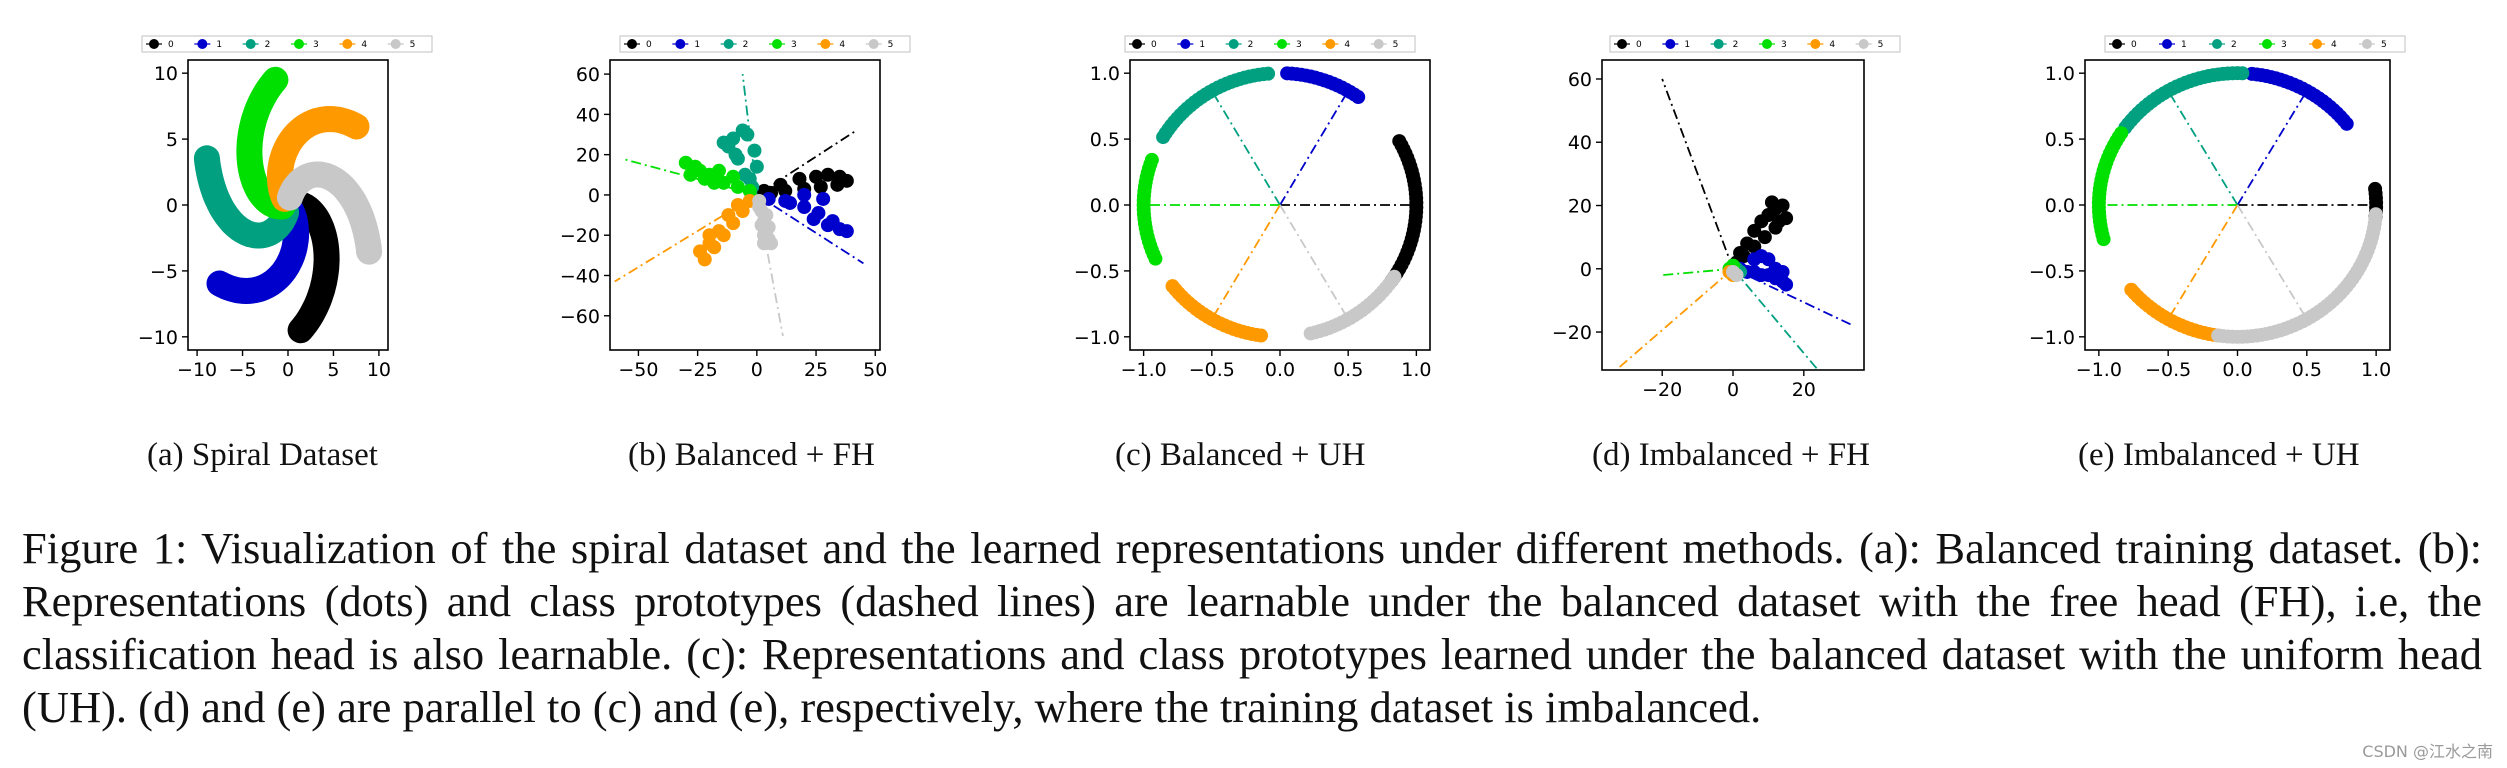 This screenshot has height=768, width=2507. Describe the element at coordinates (333, 370) in the screenshot. I see `x-tick-label: 5` at that location.